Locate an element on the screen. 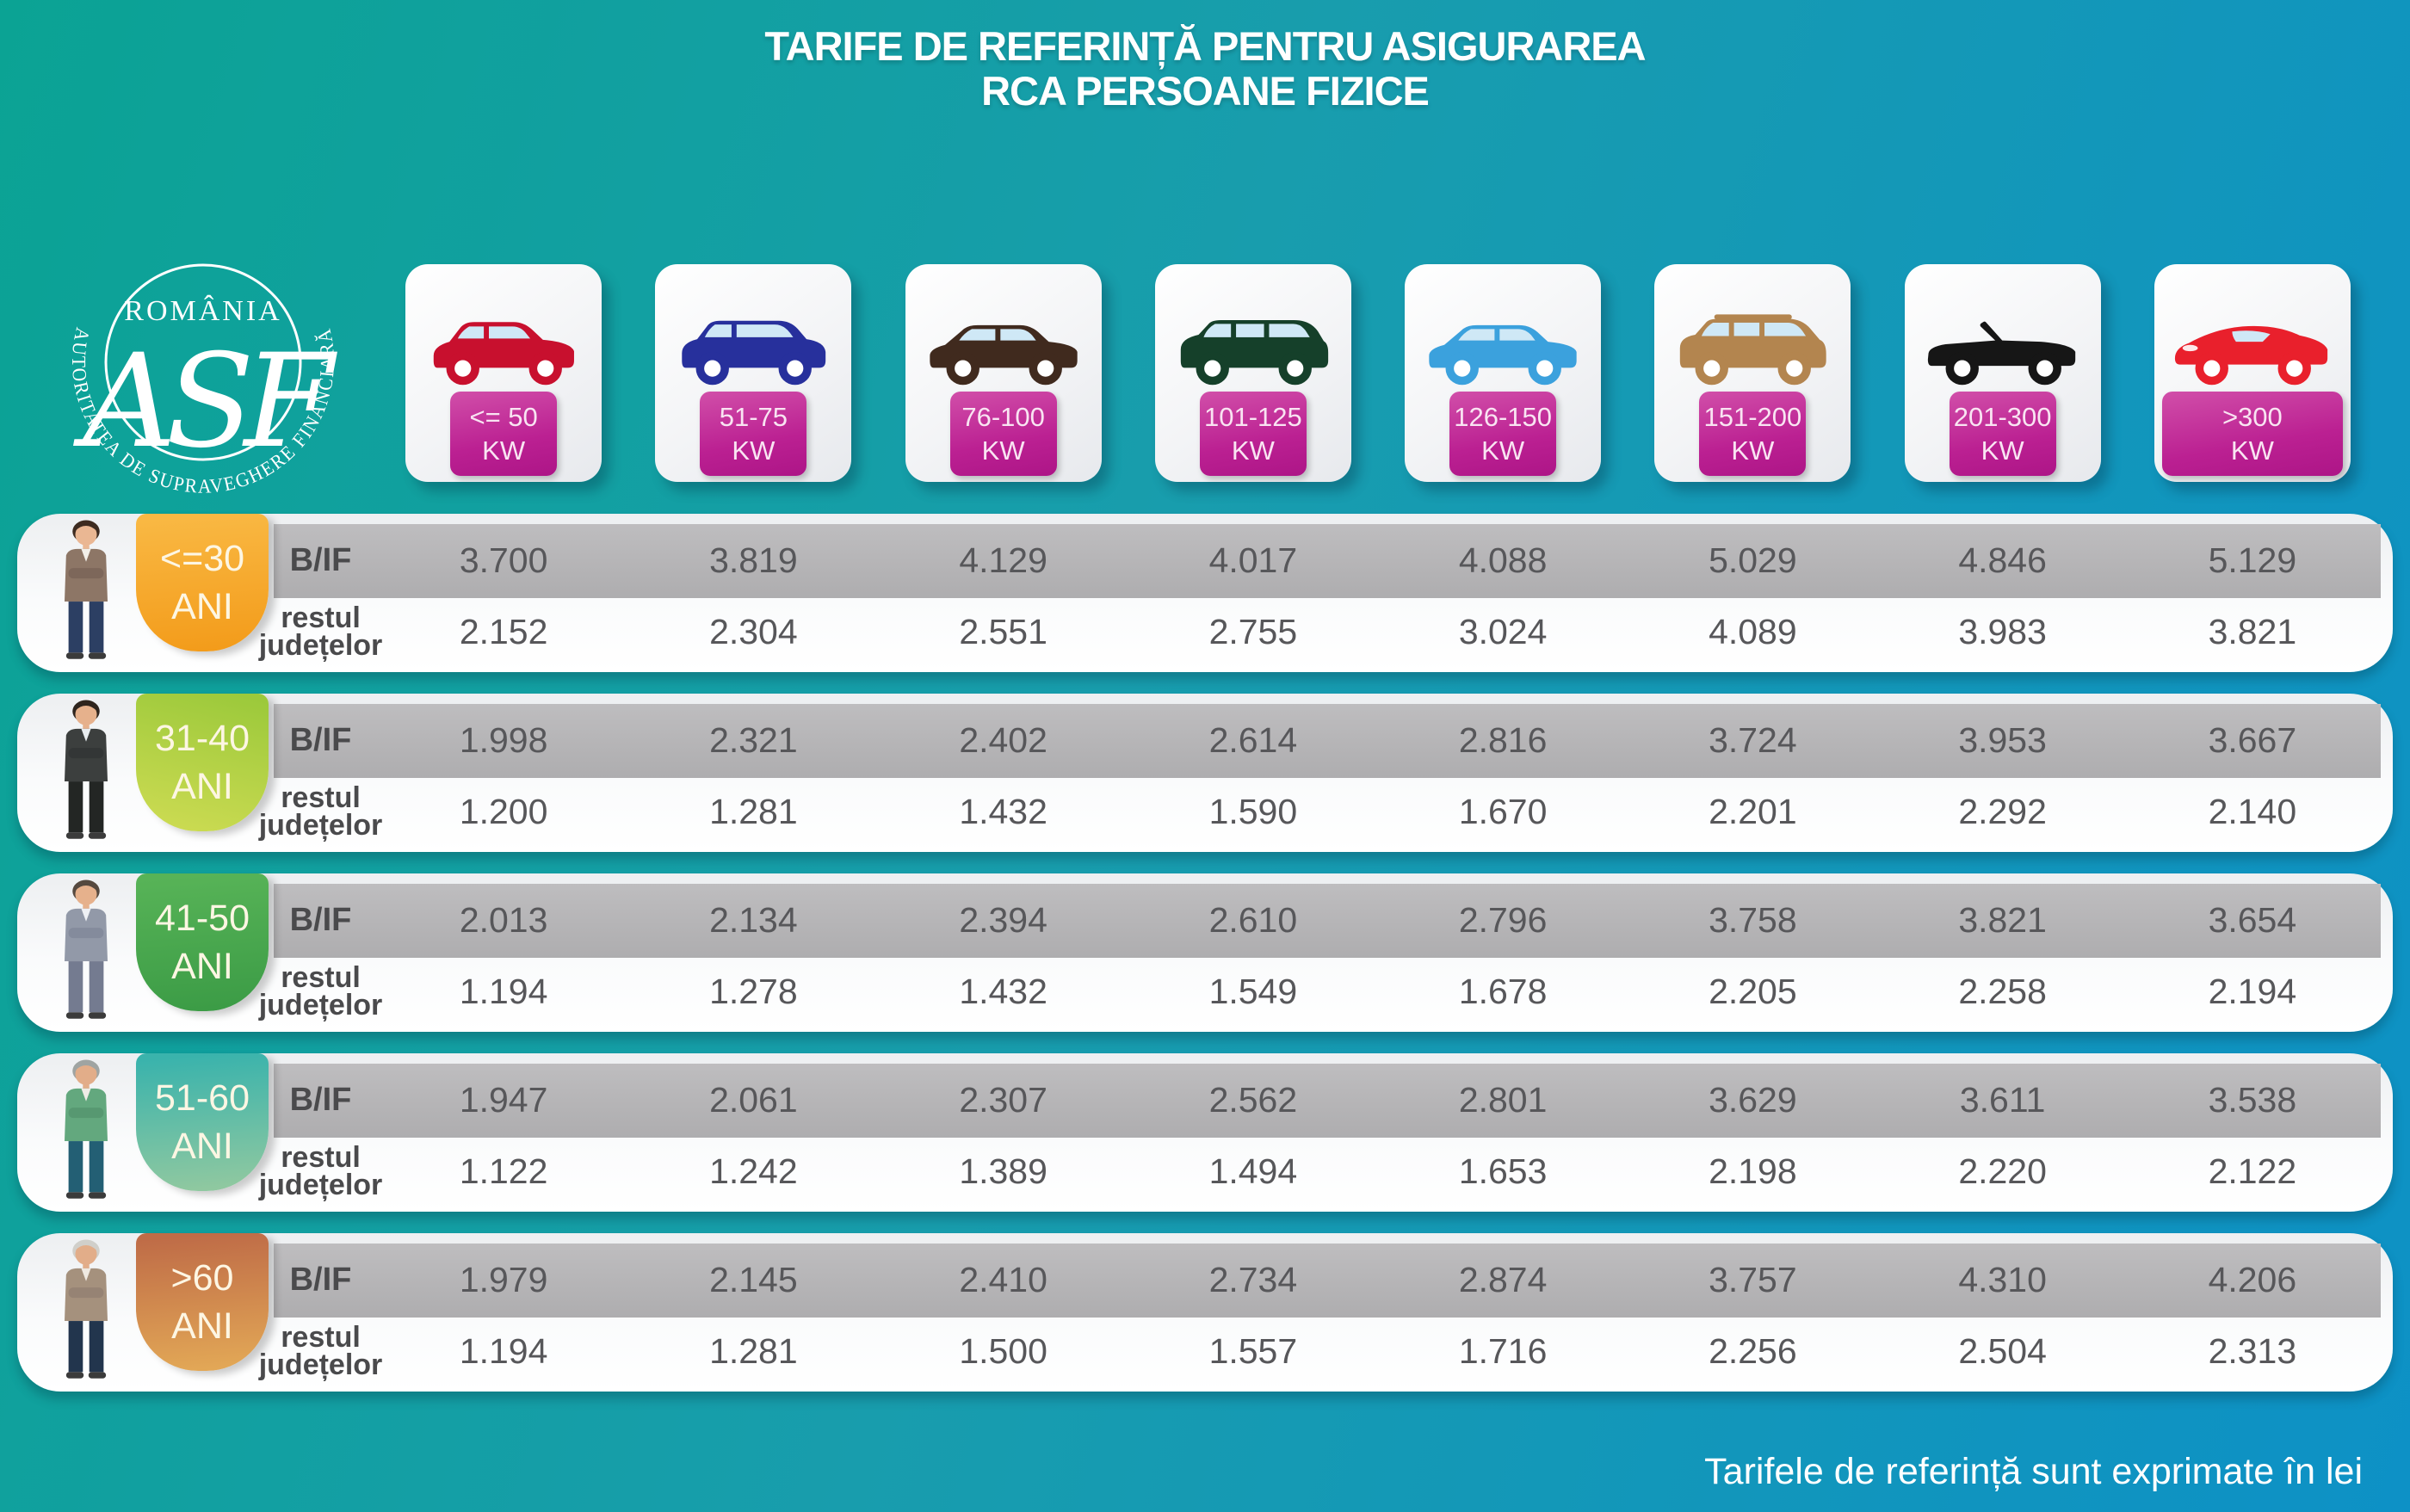 This screenshot has height=1512, width=2410. tariff-value: 2.504 is located at coordinates (2003, 1350).